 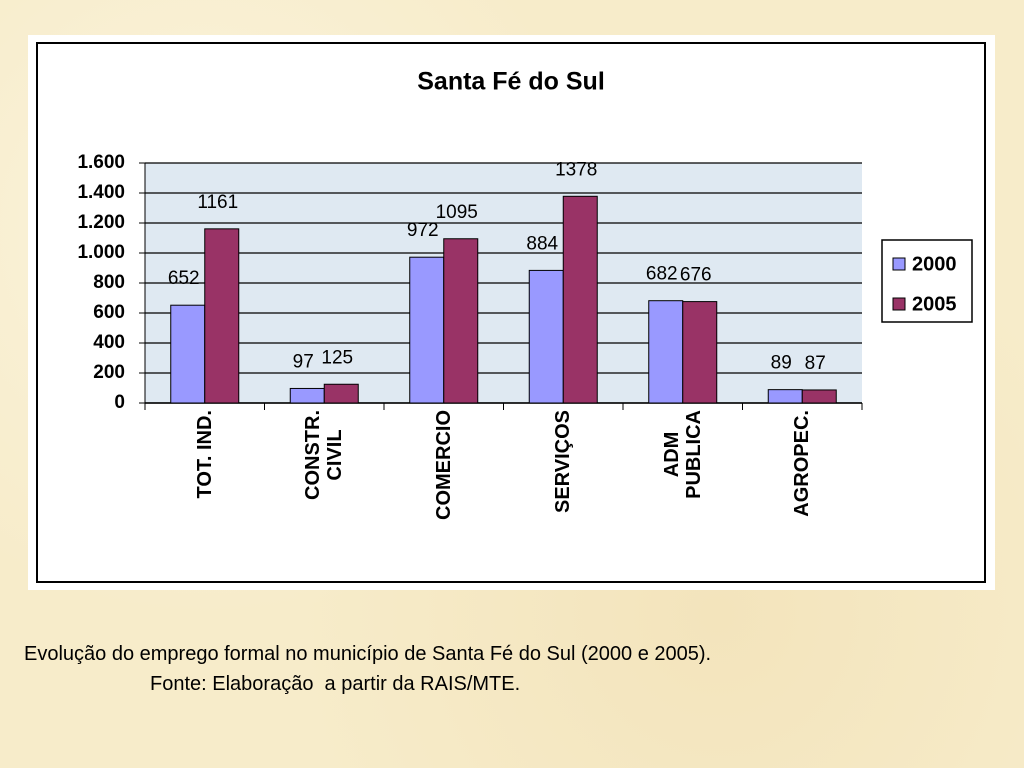 I want to click on data-label: 652, so click(x=184, y=278).